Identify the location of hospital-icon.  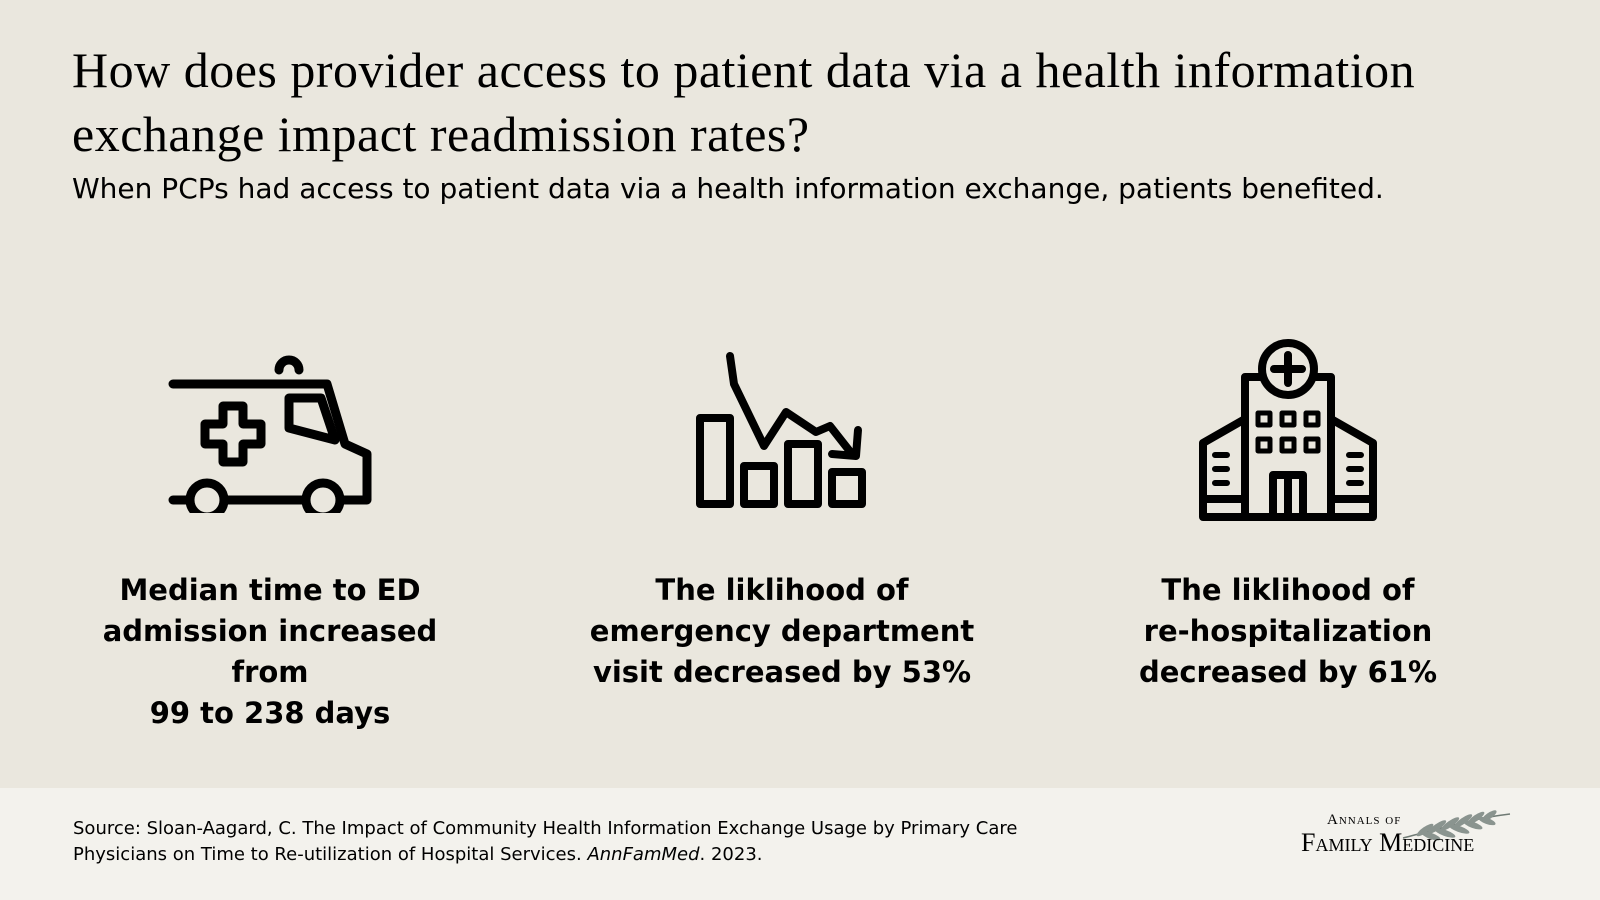
(1288, 430).